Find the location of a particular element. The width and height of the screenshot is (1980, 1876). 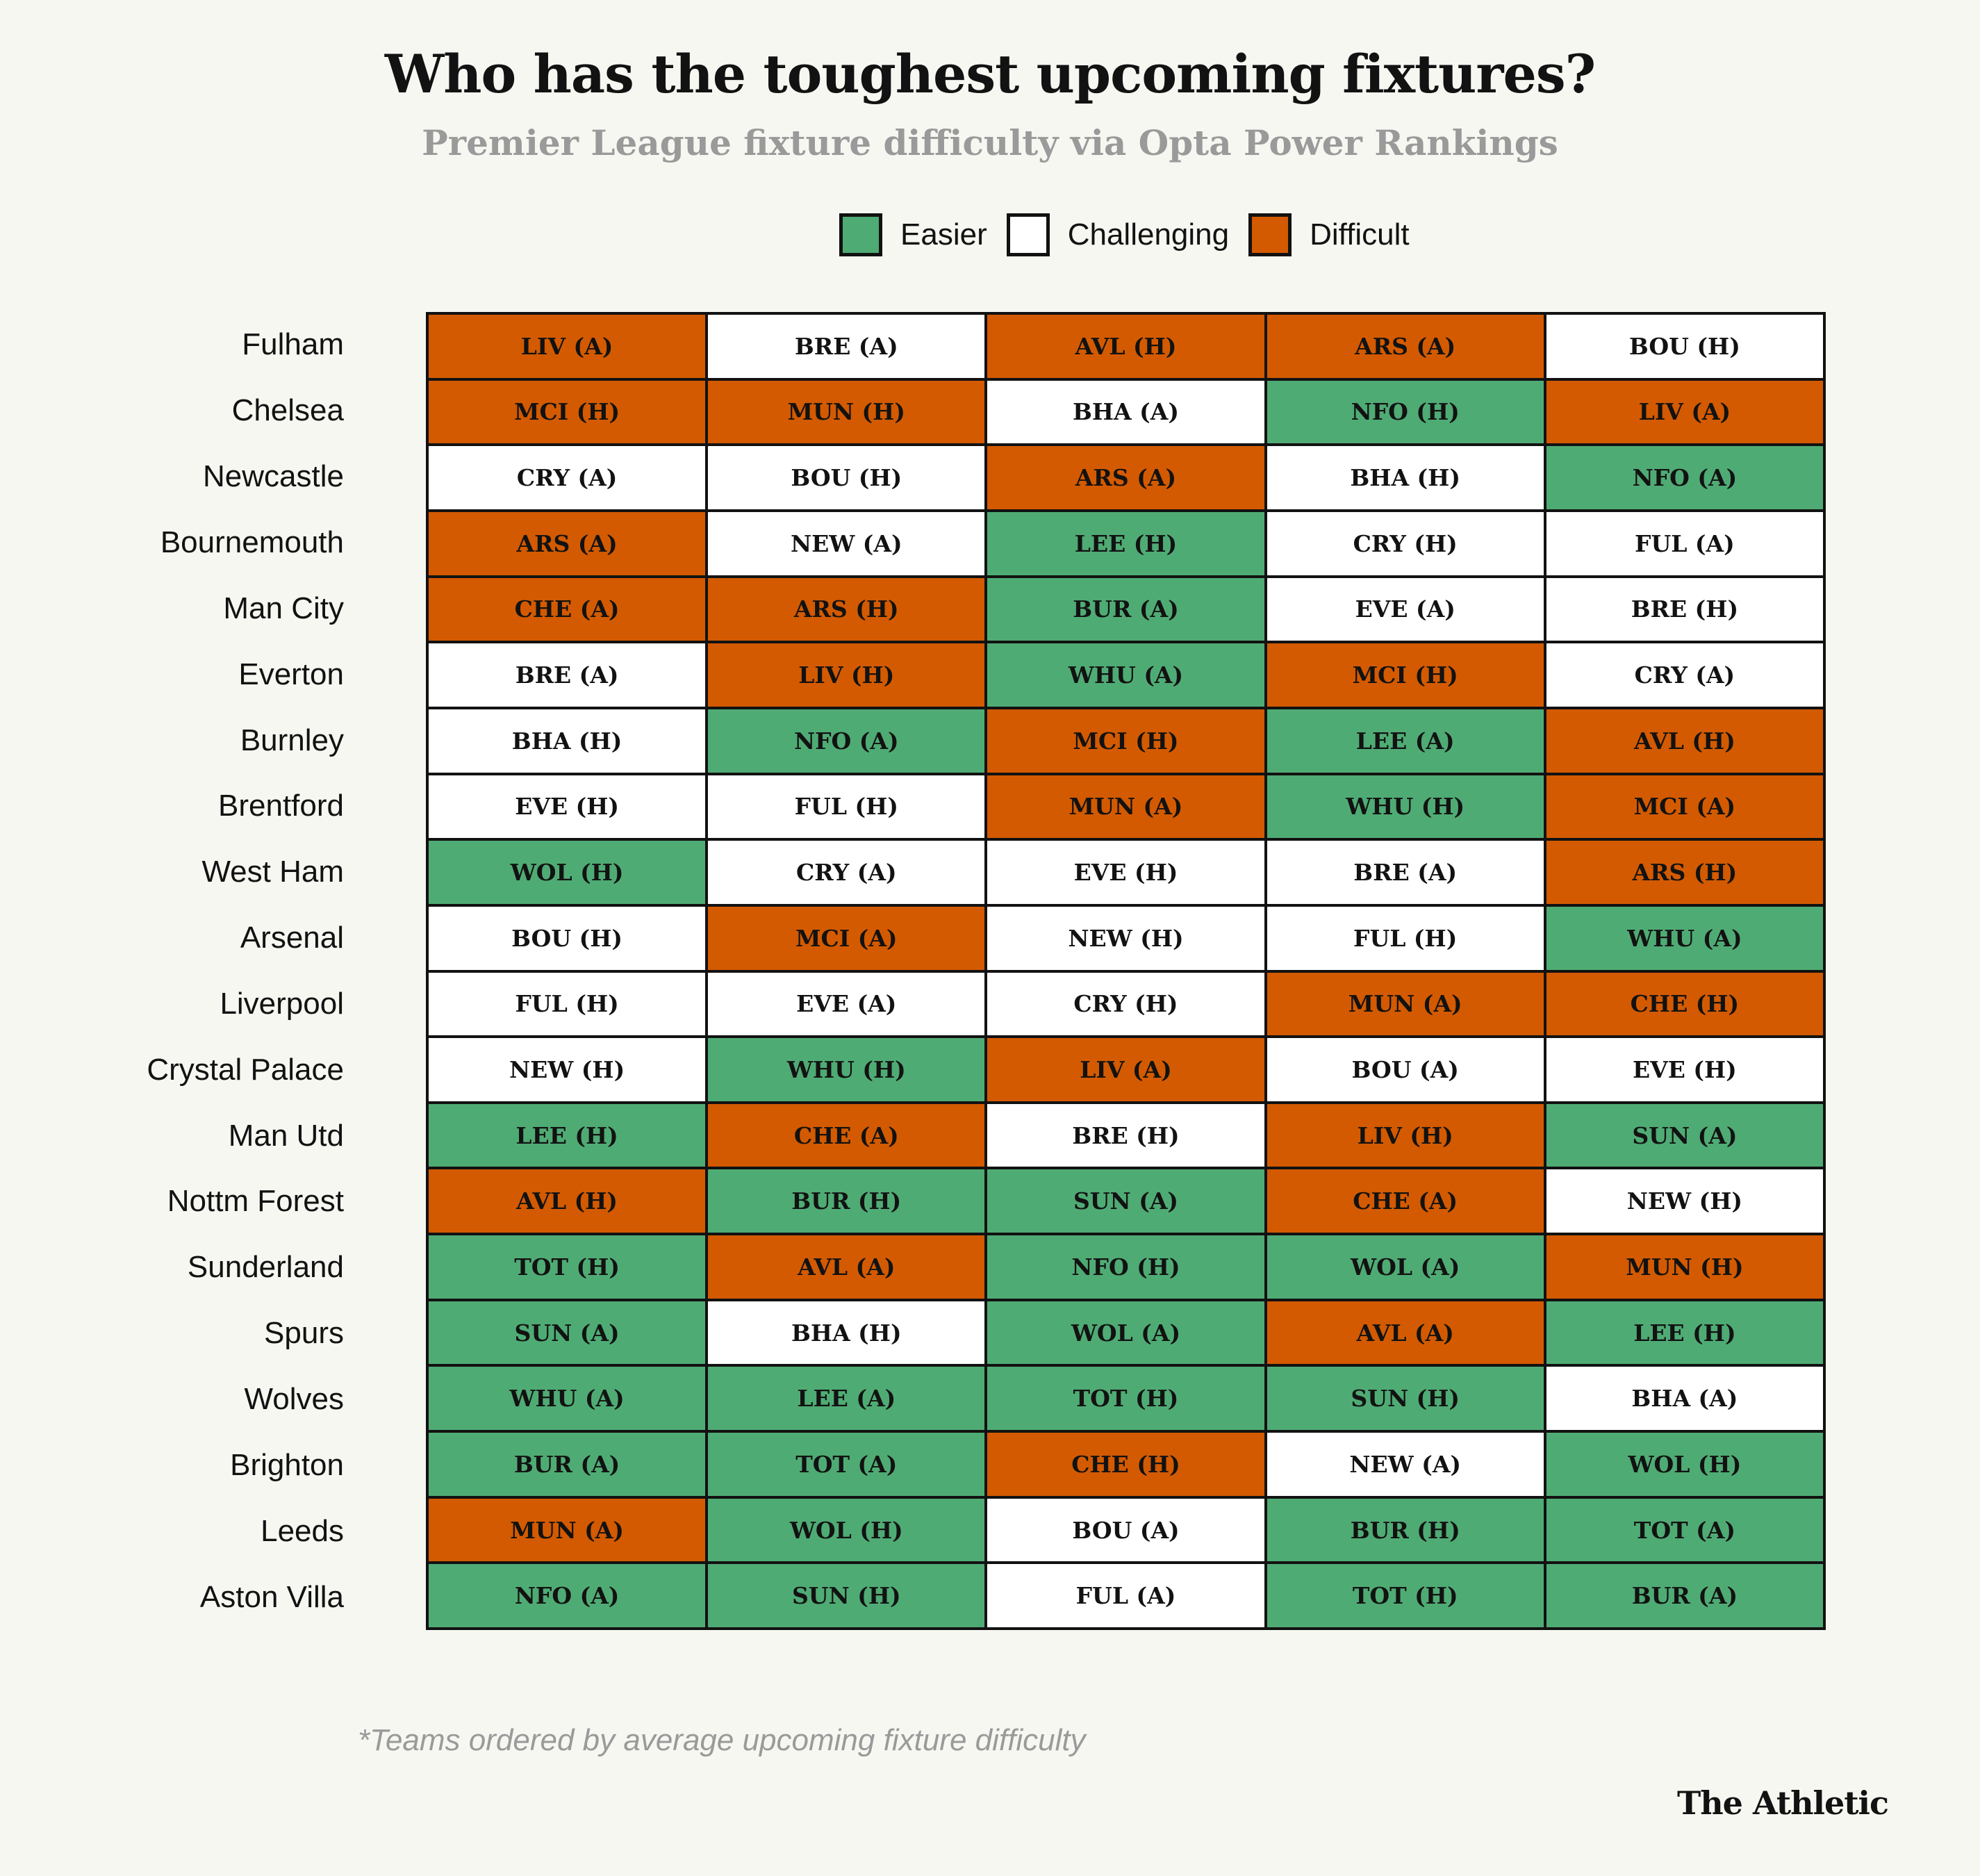

fixture-cell: WOL (A) is located at coordinates (1125, 1333).